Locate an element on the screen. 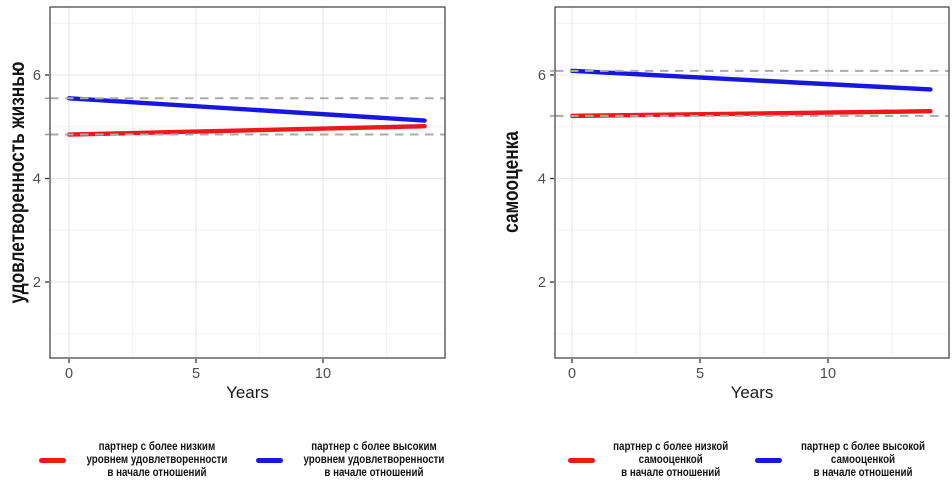  y-axis-title: удовлетворенность жизнью is located at coordinates (18, 186).